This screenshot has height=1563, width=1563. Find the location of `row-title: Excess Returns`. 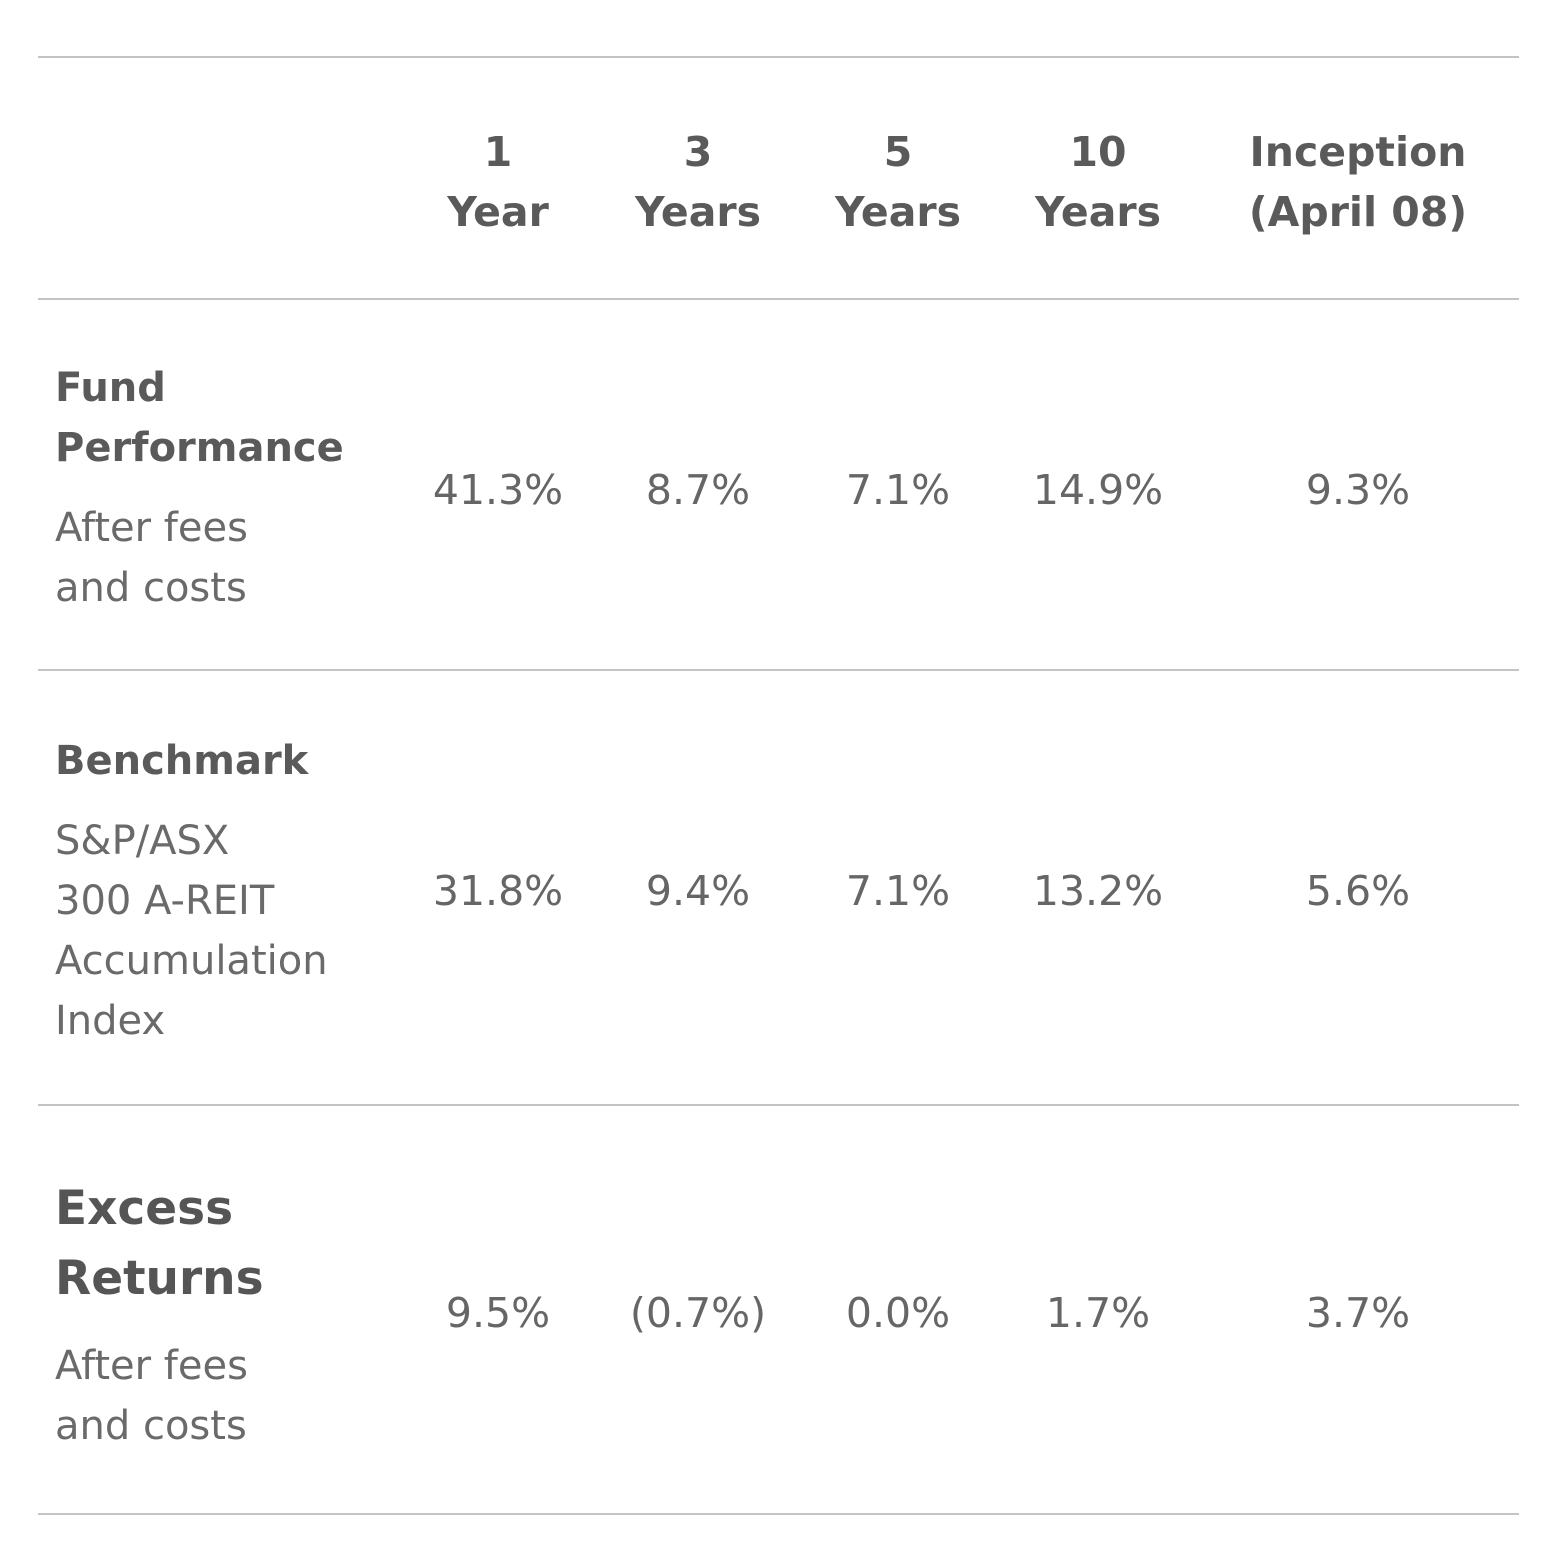

row-title: Excess Returns is located at coordinates (225, 1244).